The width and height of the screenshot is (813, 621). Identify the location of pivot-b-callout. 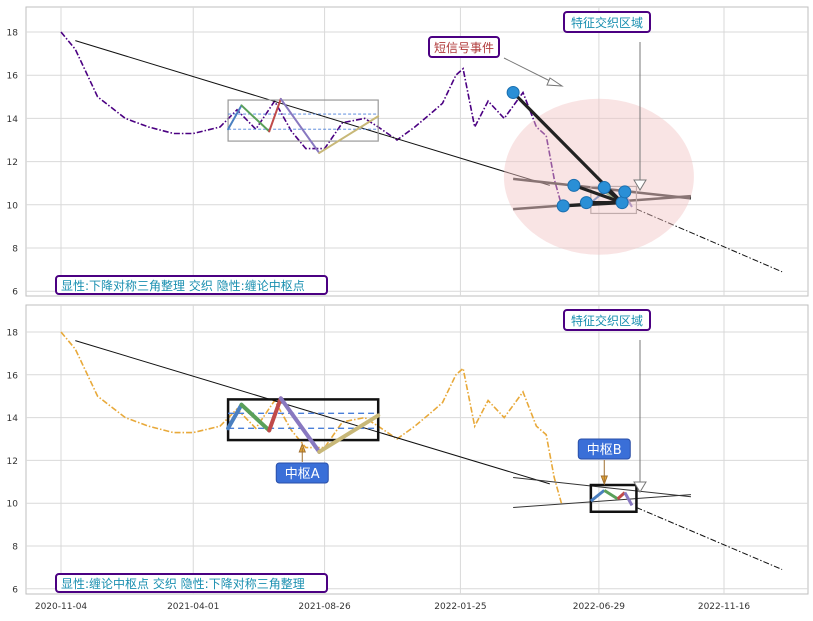
(604, 449).